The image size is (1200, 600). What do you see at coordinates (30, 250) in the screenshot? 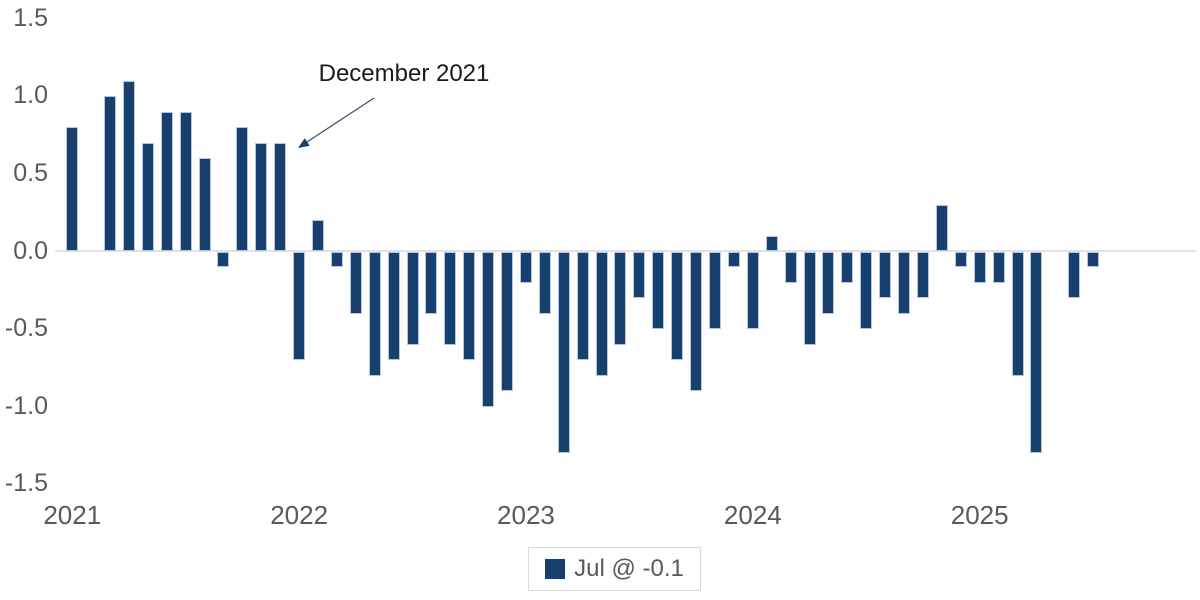
I see `y-tick-label-0.0: 0.0` at bounding box center [30, 250].